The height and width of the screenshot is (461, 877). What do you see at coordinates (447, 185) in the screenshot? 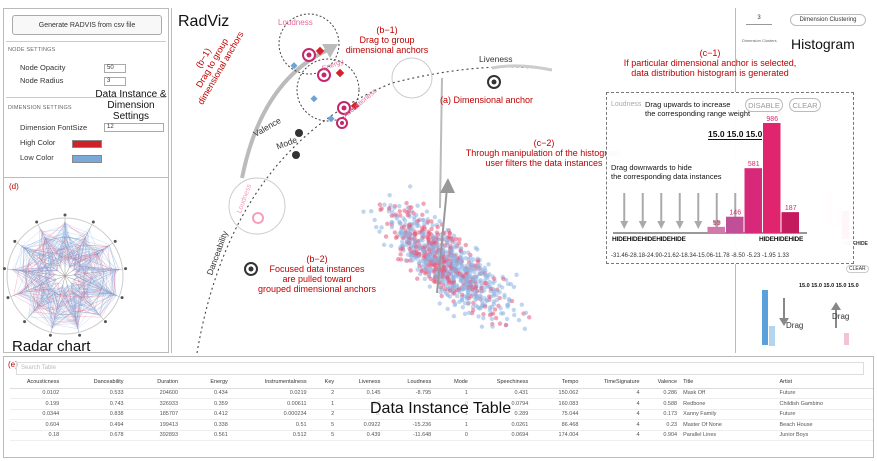
I see `pull-arrowhead` at bounding box center [447, 185].